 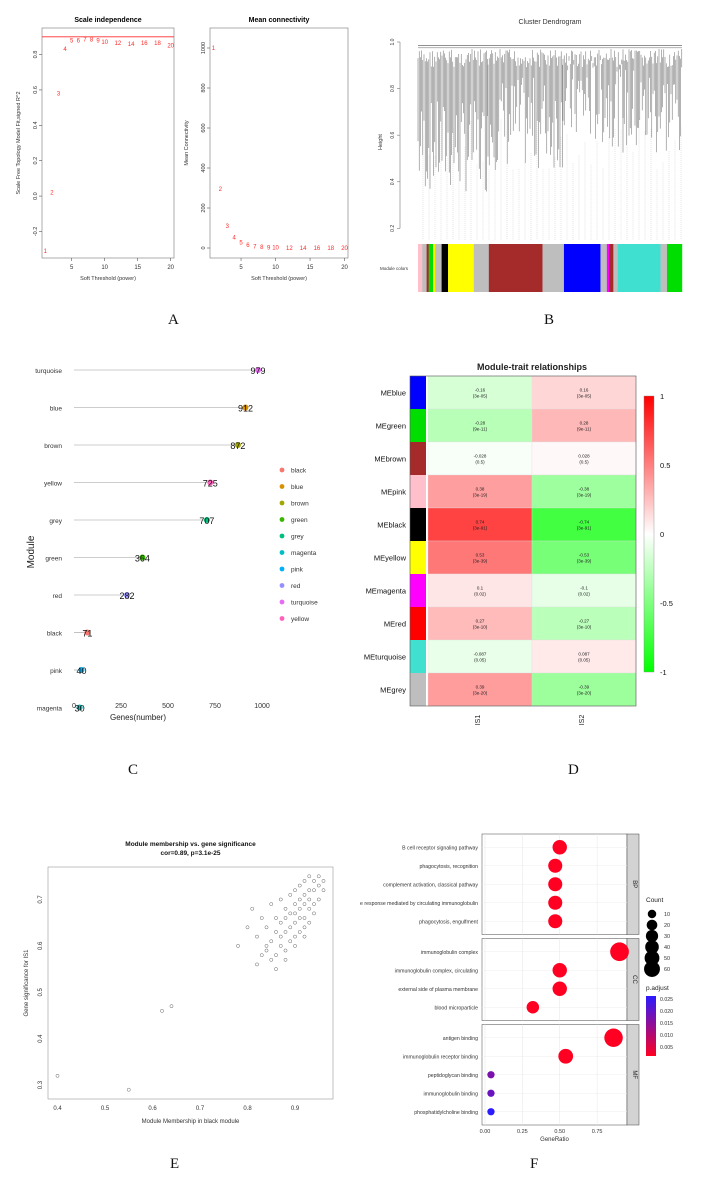 What do you see at coordinates (215, 706) in the screenshot?
I see `c-xtick-label: 750` at bounding box center [215, 706].